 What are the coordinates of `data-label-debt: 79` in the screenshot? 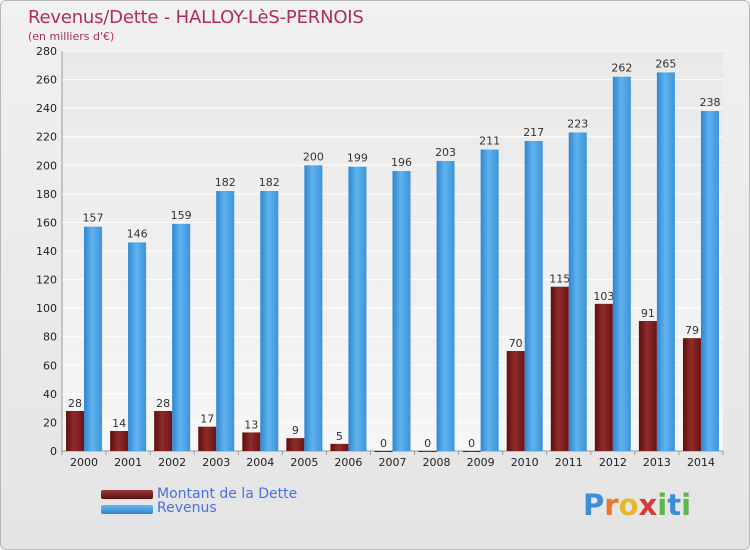 It's located at (692, 330).